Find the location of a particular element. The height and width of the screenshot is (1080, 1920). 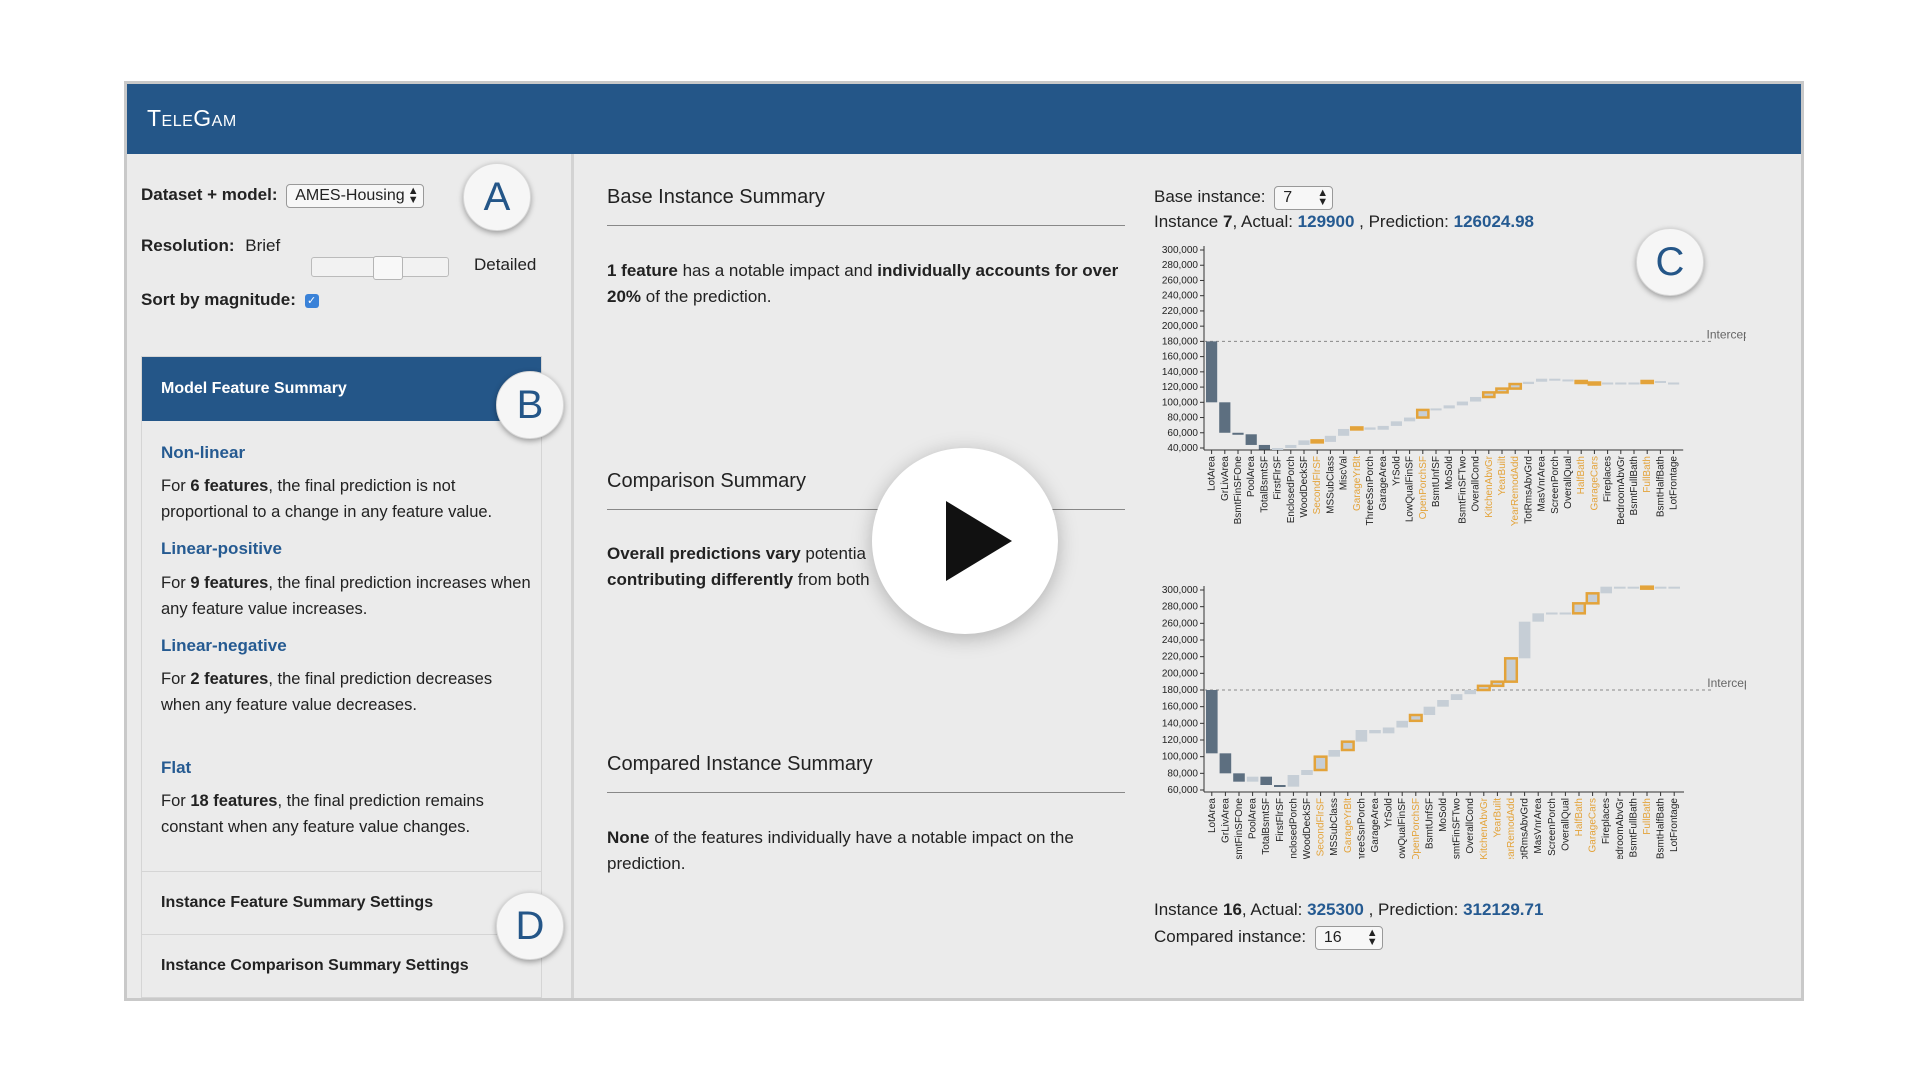

y-tick-label: 260,000 is located at coordinates (1180, 623).